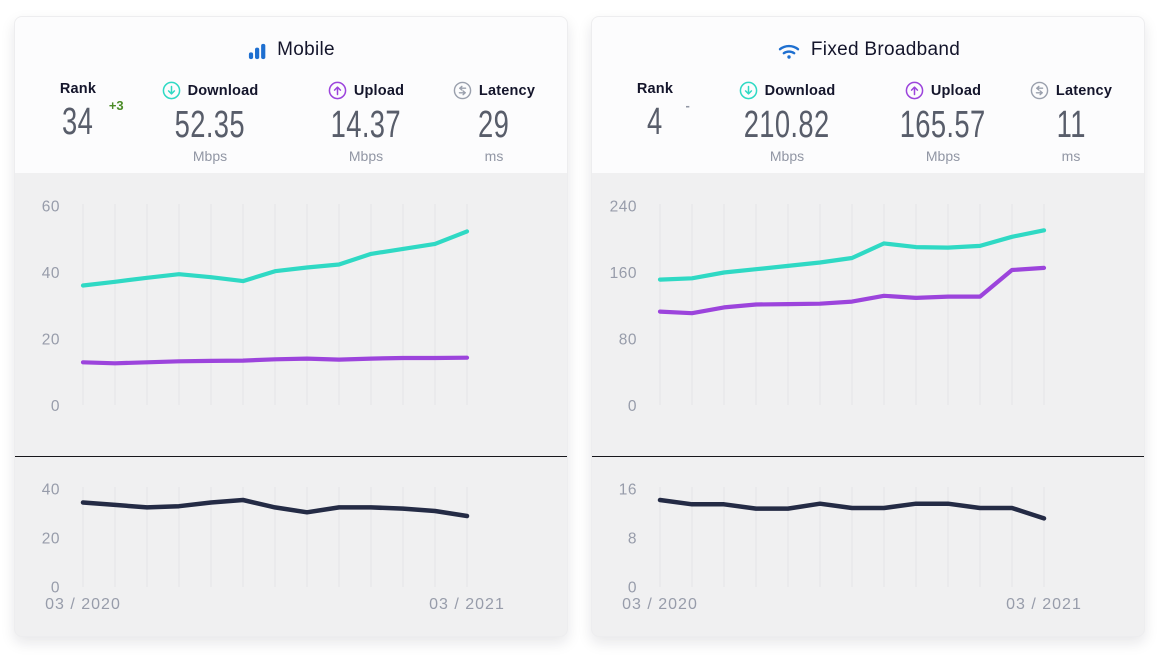 This screenshot has height=659, width=1159. I want to click on rank-value: 4, so click(655, 122).